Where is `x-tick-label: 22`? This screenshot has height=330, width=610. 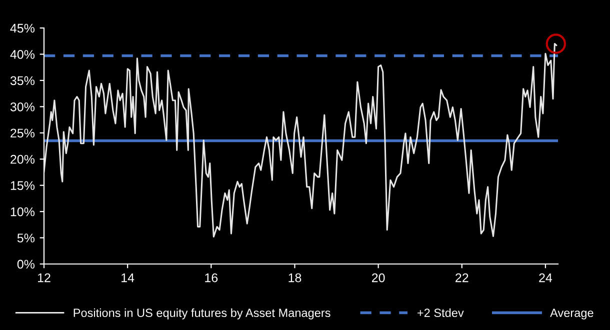 x-tick-label: 22 is located at coordinates (462, 277).